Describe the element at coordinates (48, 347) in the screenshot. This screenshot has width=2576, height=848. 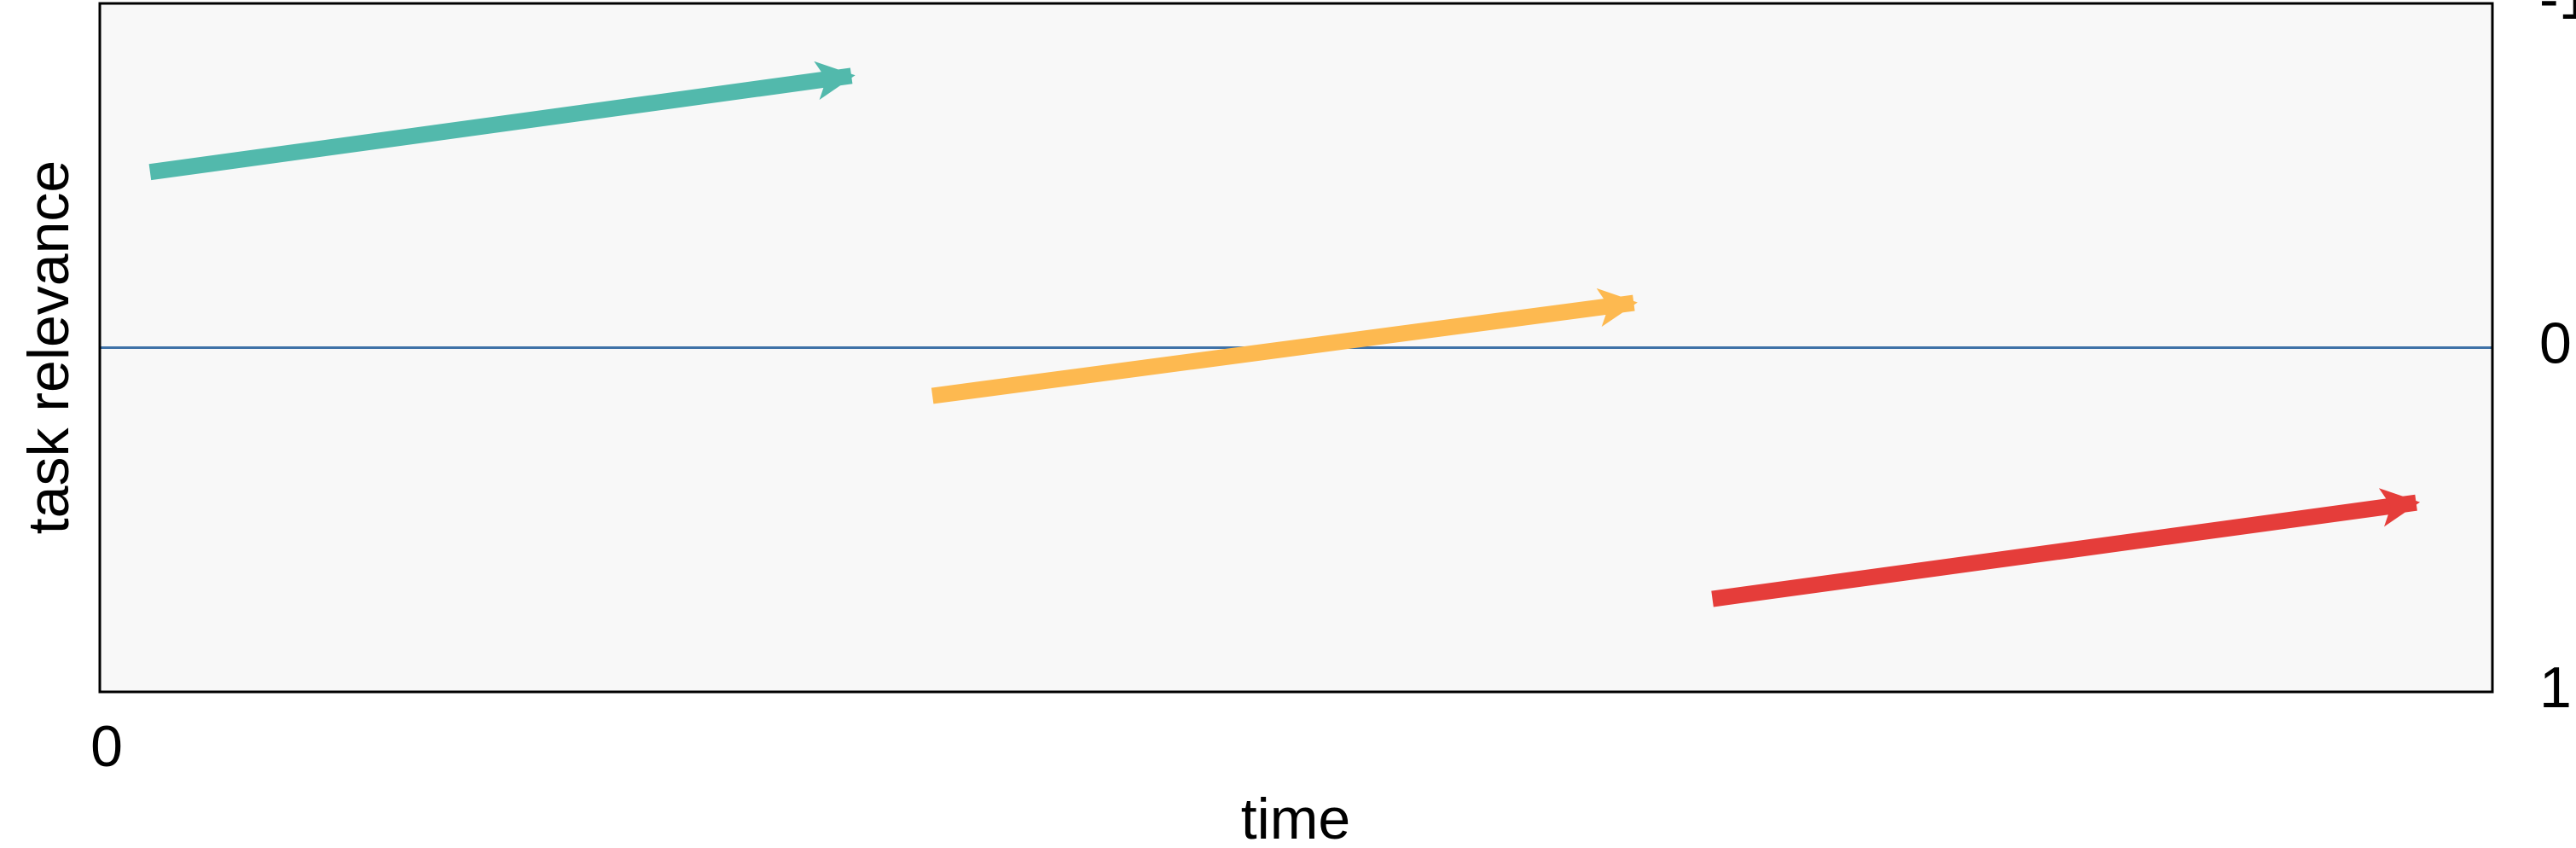
I see `y-axis-label: task relevance` at that location.